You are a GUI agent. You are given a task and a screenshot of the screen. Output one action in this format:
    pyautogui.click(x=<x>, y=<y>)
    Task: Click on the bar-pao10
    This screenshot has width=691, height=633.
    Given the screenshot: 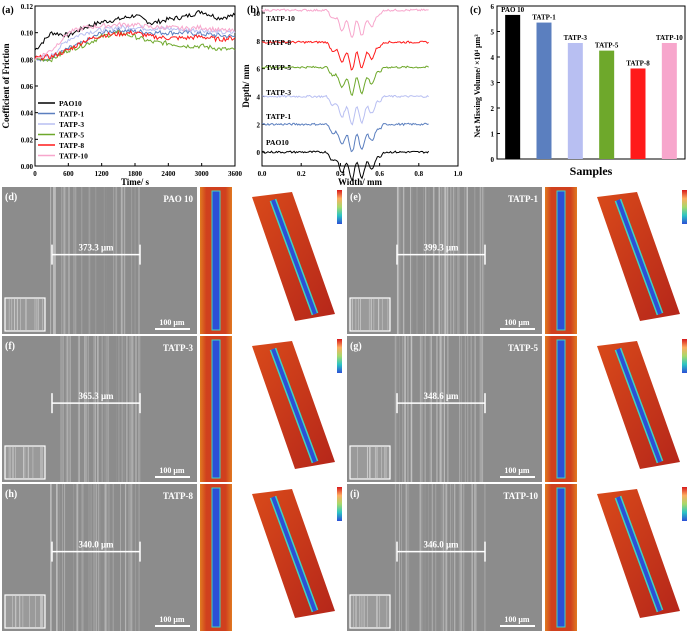 What is the action you would take?
    pyautogui.click(x=513, y=86)
    